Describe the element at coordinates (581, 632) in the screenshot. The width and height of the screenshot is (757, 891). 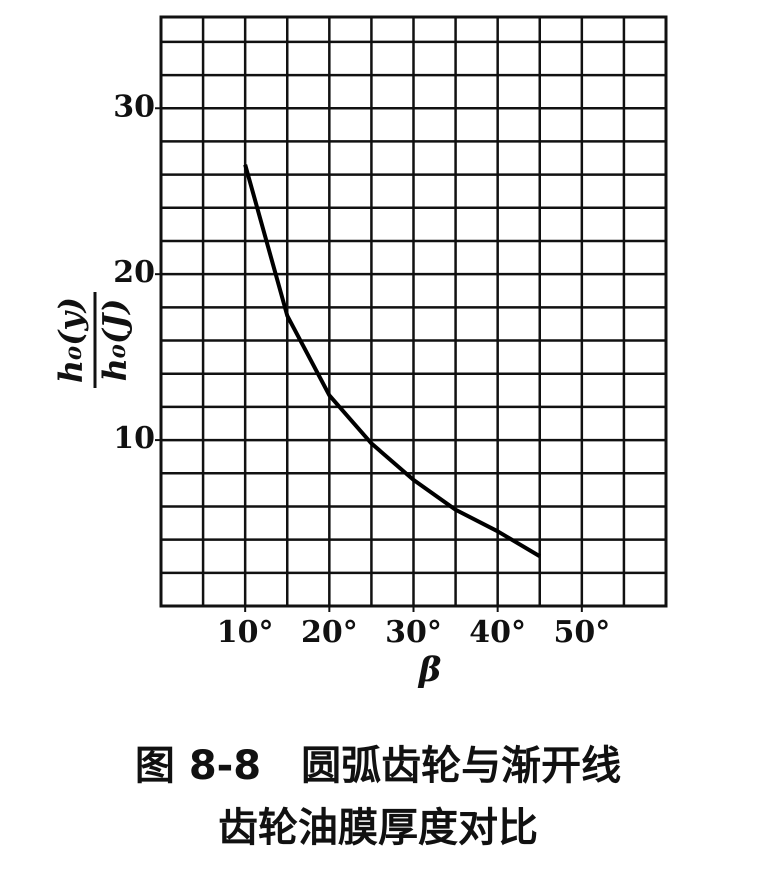
I see `x-tick-label: 50°` at that location.